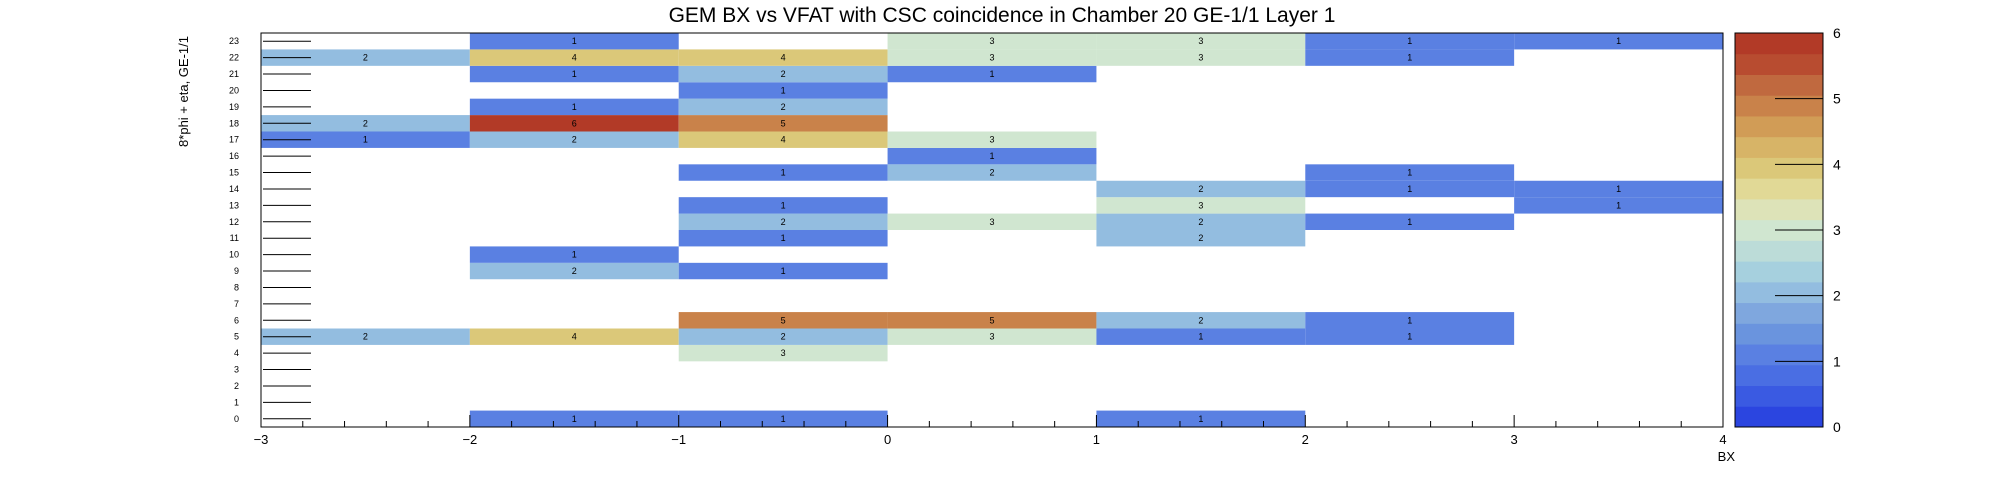 The image size is (1996, 477). What do you see at coordinates (1787, 230) in the screenshot?
I see `color-palette-bar: 0 1 2 3 4 5 6` at bounding box center [1787, 230].